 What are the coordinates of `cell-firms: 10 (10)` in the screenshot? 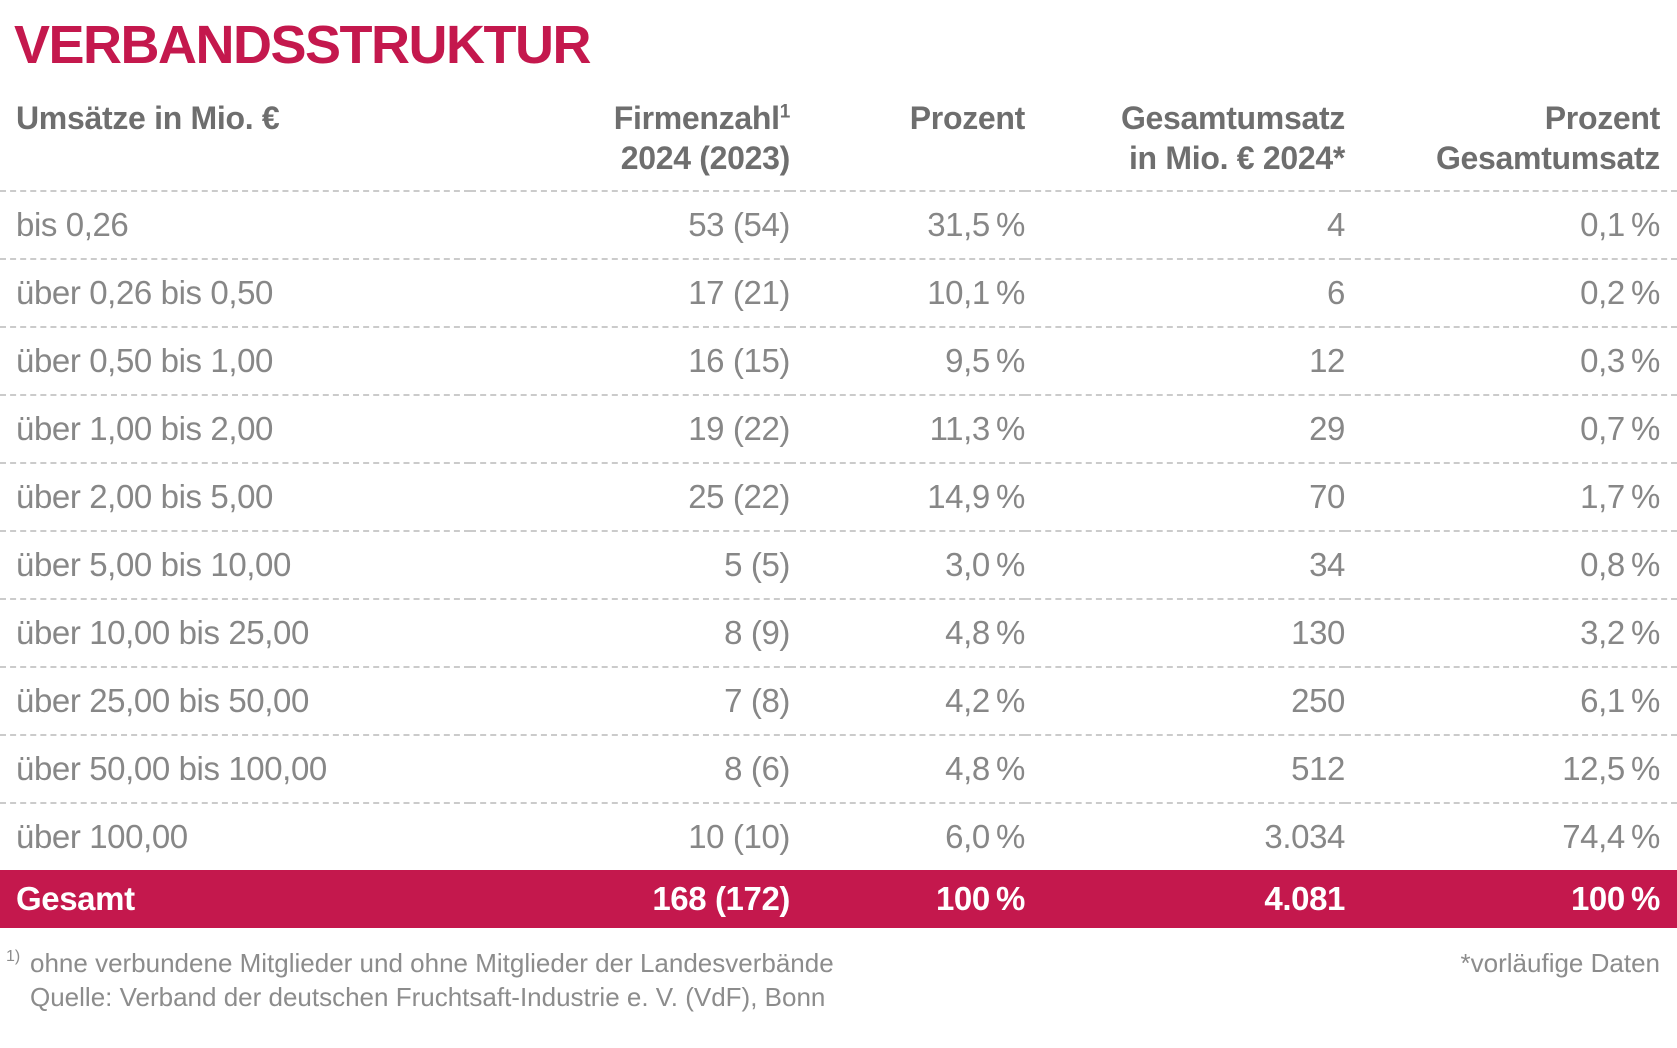 It's located at (739, 836).